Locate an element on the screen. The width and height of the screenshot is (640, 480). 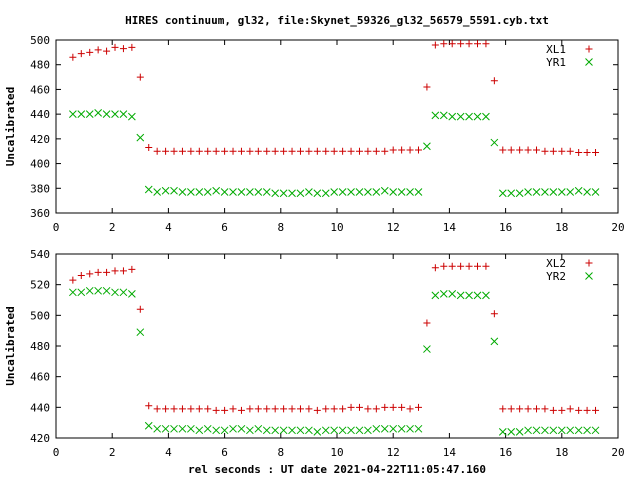
legend-label: XL1 is located at coordinates (556, 49).